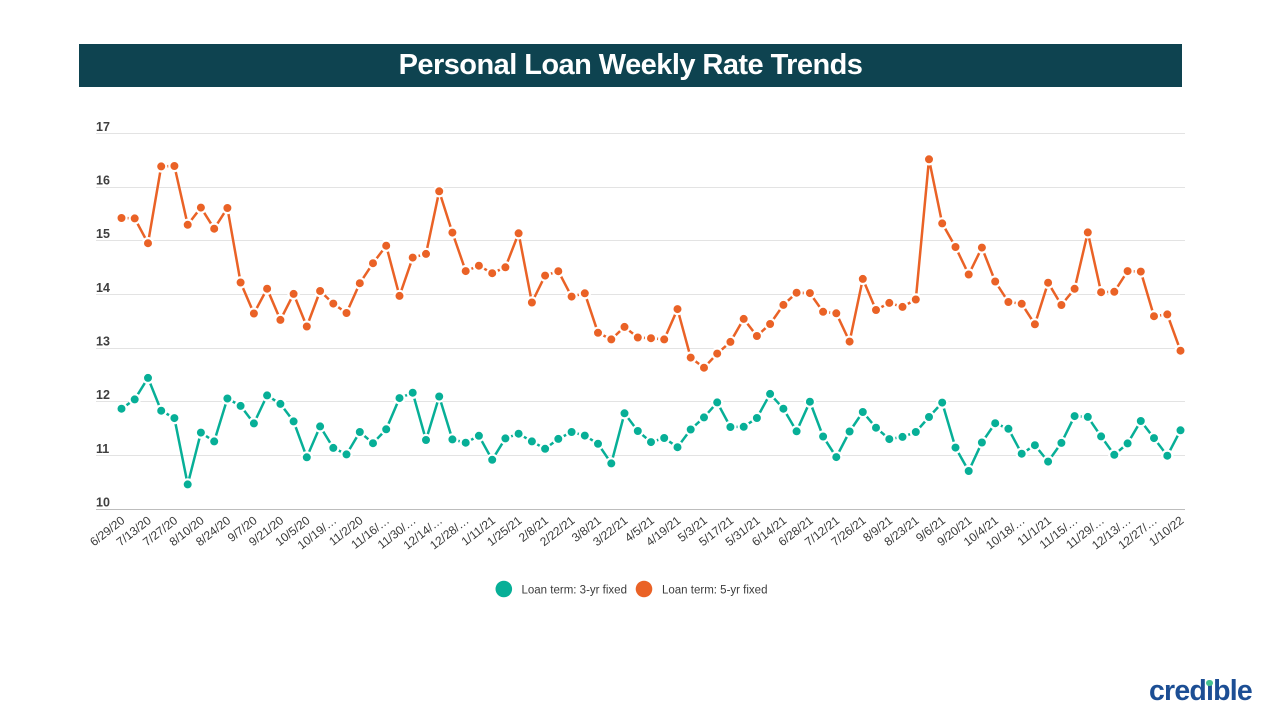 This screenshot has width=1280, height=725. What do you see at coordinates (103, 395) in the screenshot?
I see `svg-text: 12` at bounding box center [103, 395].